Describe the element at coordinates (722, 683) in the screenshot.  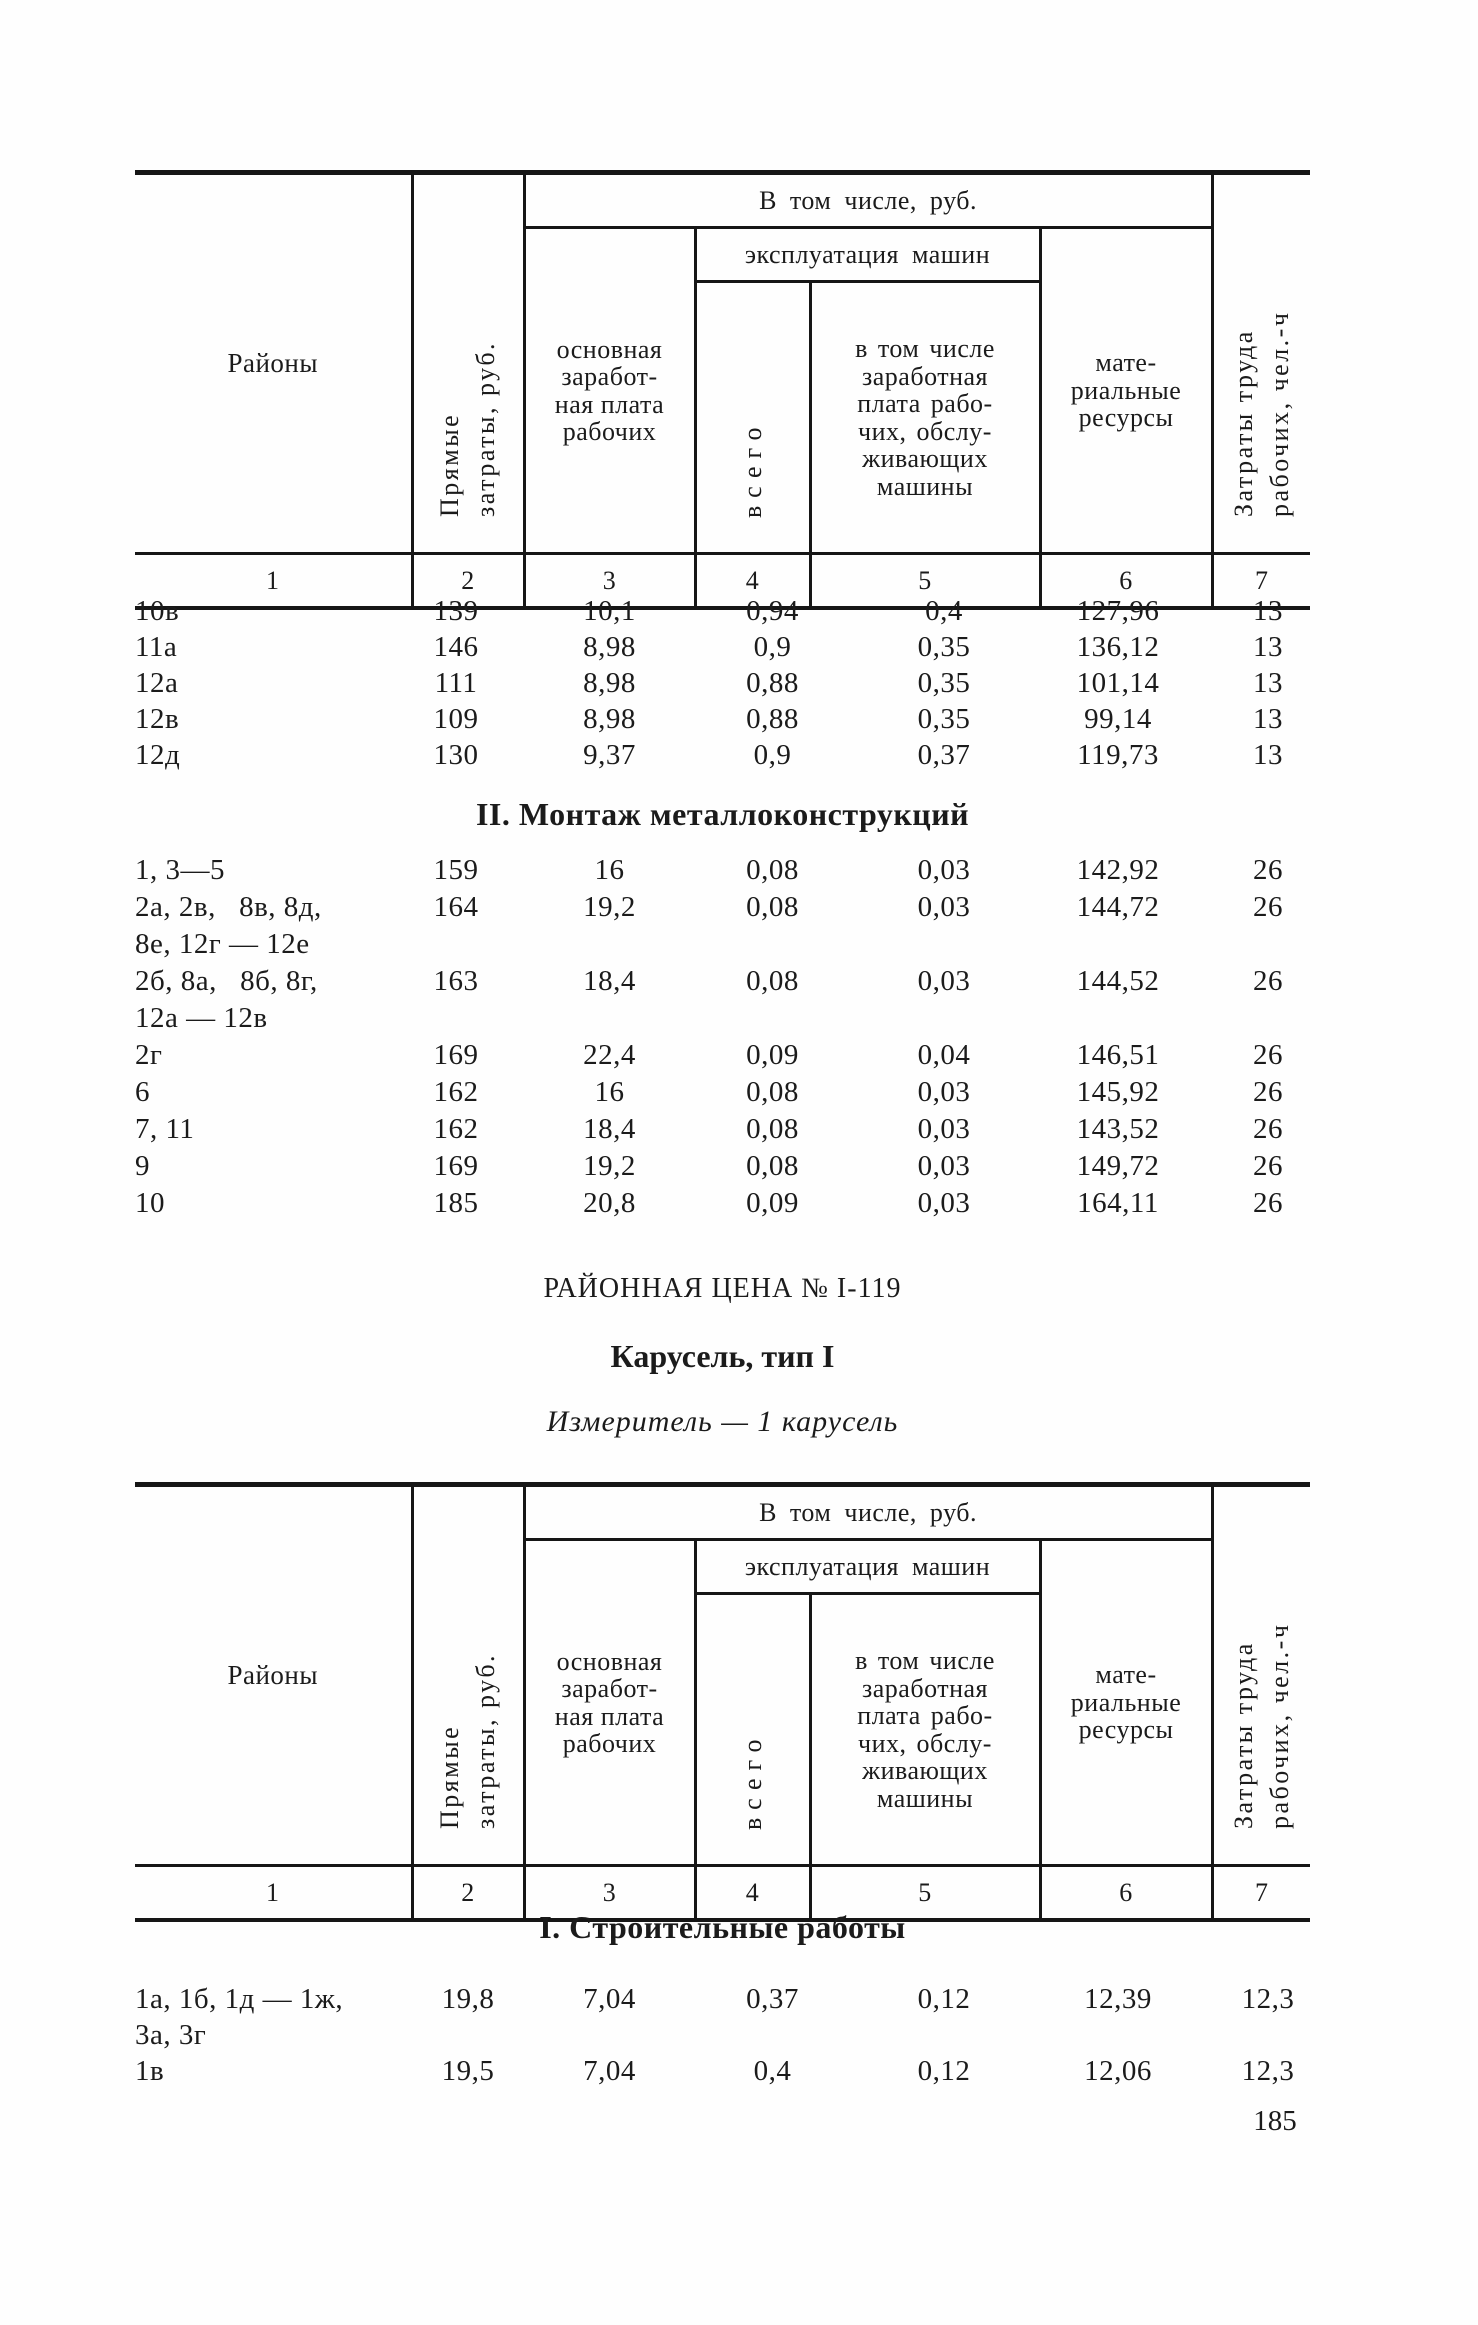
I see `table-row: 12а 111 8,98 0,88 0,35 101,14 13` at that location.